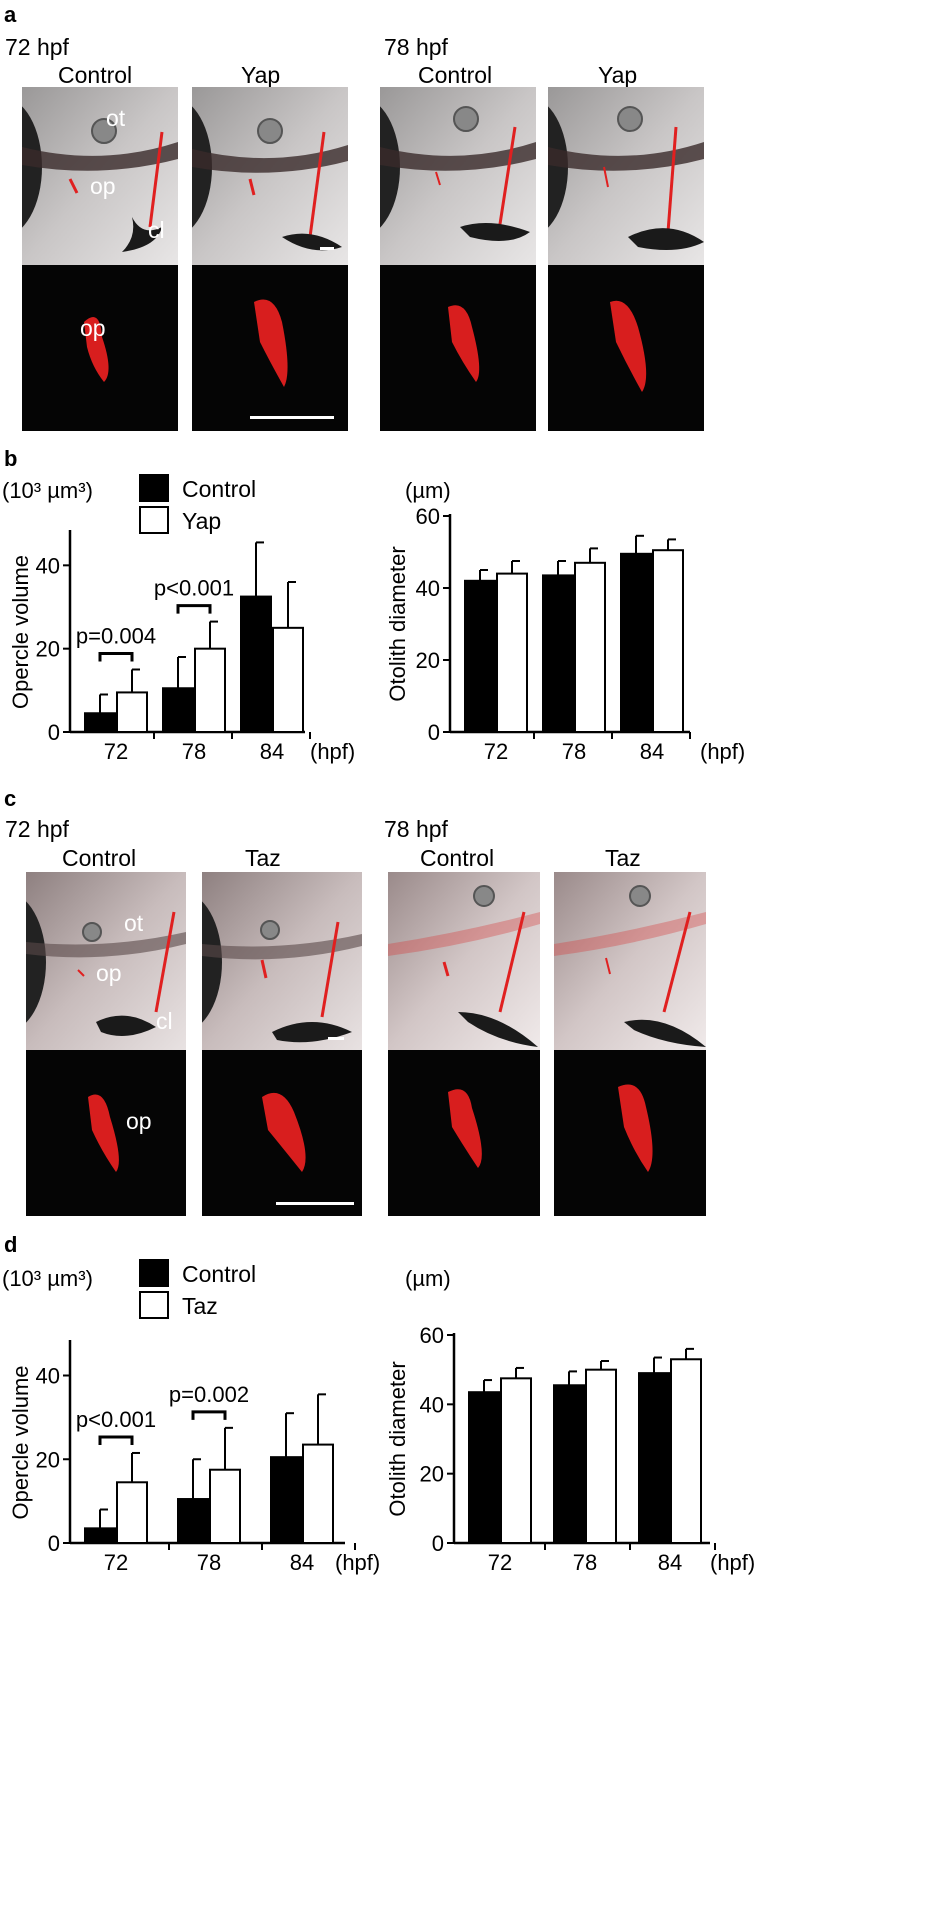 The height and width of the screenshot is (1920, 926). I want to click on column-label: Yap, so click(261, 75).